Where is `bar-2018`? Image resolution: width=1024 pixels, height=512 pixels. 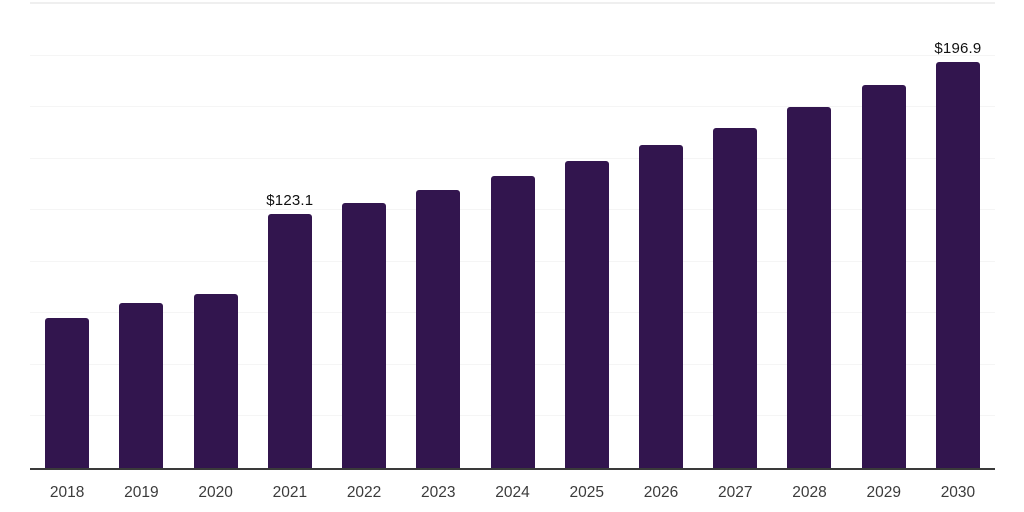
bar-2018 is located at coordinates (67, 392).